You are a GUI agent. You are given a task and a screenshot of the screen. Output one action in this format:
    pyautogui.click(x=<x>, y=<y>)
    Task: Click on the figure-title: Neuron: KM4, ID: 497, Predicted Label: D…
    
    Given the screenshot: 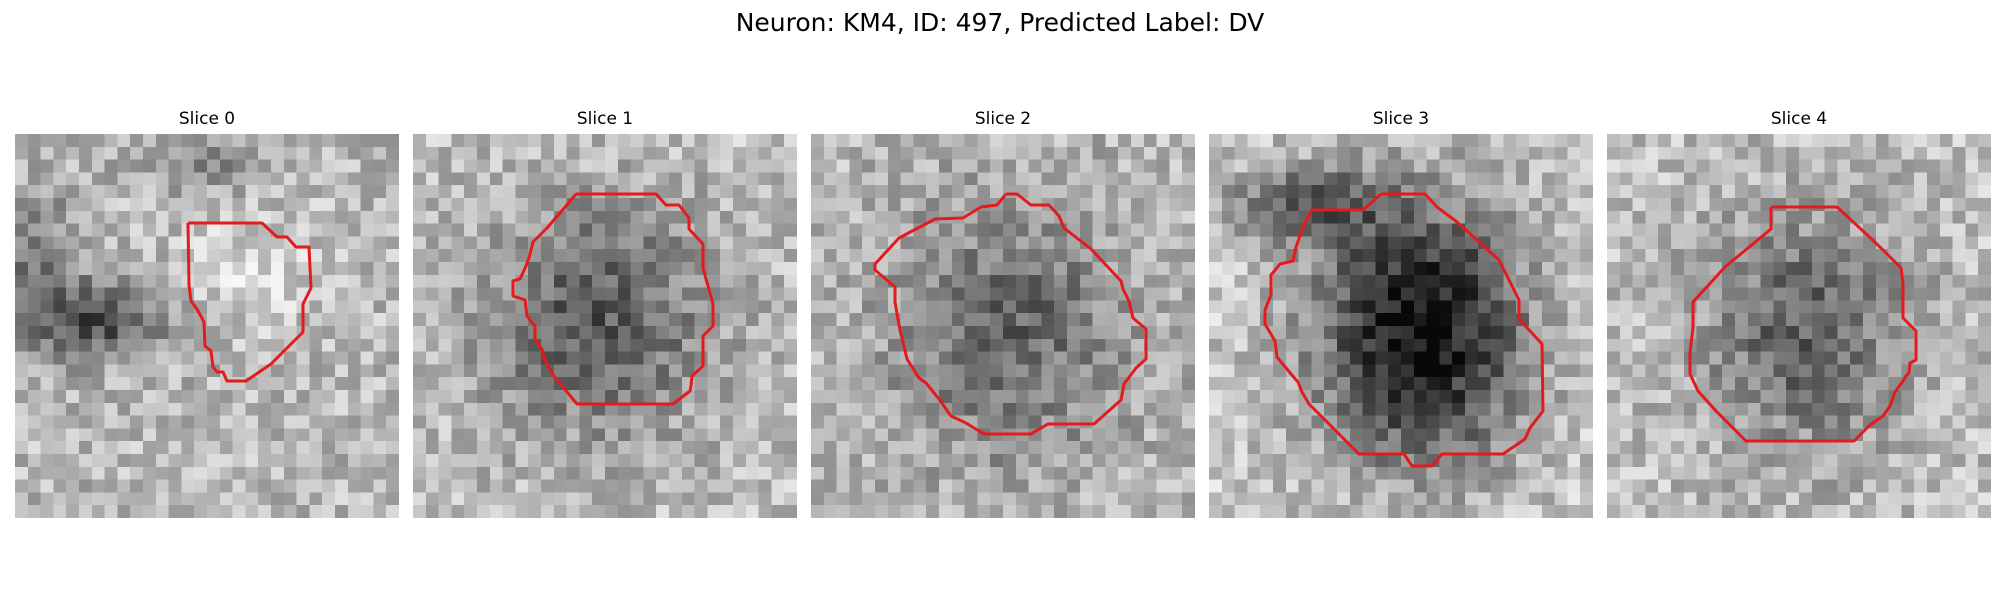 What is the action you would take?
    pyautogui.click(x=1000, y=22)
    